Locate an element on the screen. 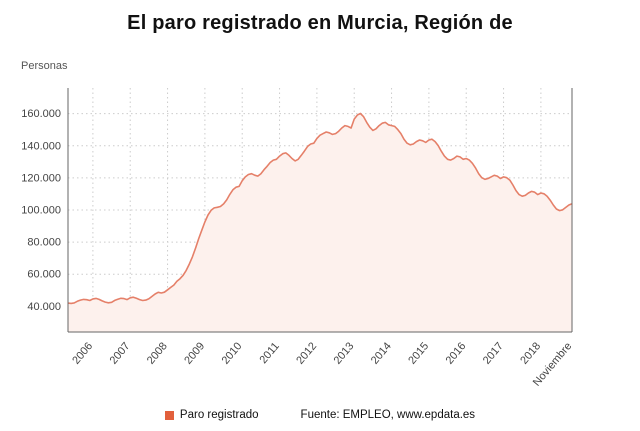 This screenshot has width=640, height=431. y-axis-title: Personas is located at coordinates (44, 66).